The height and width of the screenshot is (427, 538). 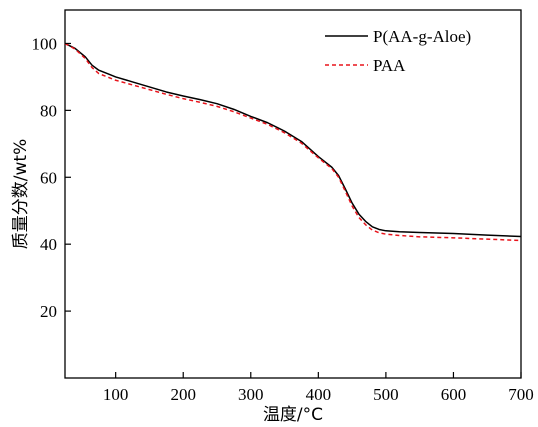 What do you see at coordinates (251, 394) in the screenshot?
I see `x-tick-label: 300` at bounding box center [251, 394].